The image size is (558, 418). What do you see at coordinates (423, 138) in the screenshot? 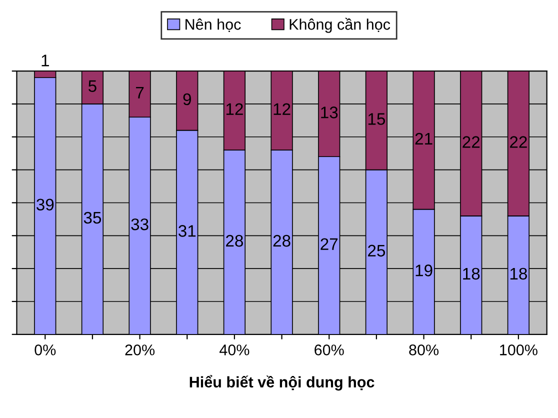
I see `data-label: 21` at bounding box center [423, 138].